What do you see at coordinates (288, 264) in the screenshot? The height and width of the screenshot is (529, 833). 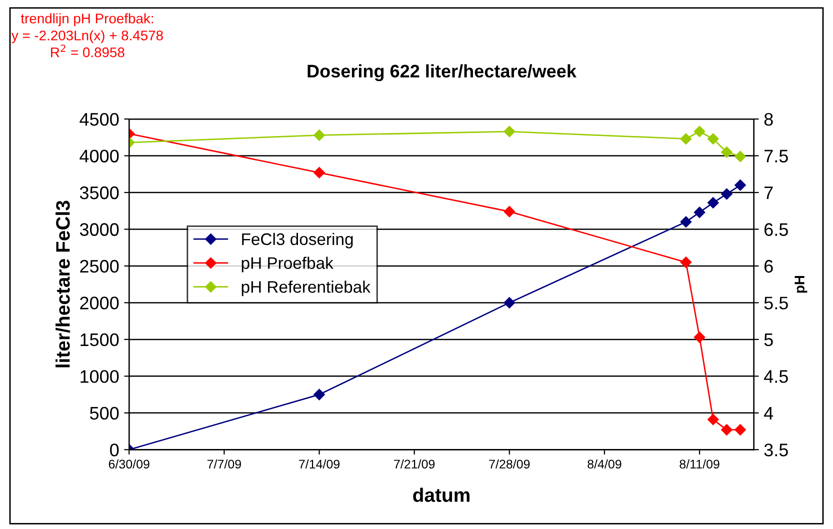 I see `legend-label: pH Proefbak` at bounding box center [288, 264].